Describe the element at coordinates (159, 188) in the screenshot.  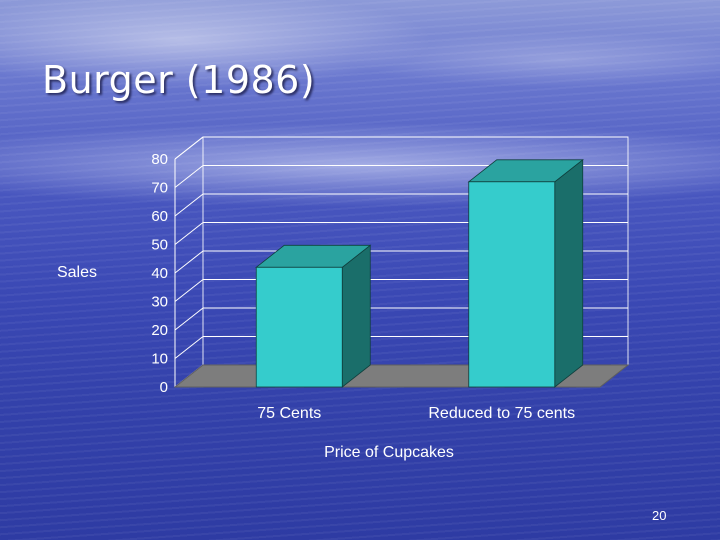
I see `y-tick-label: 70` at that location.